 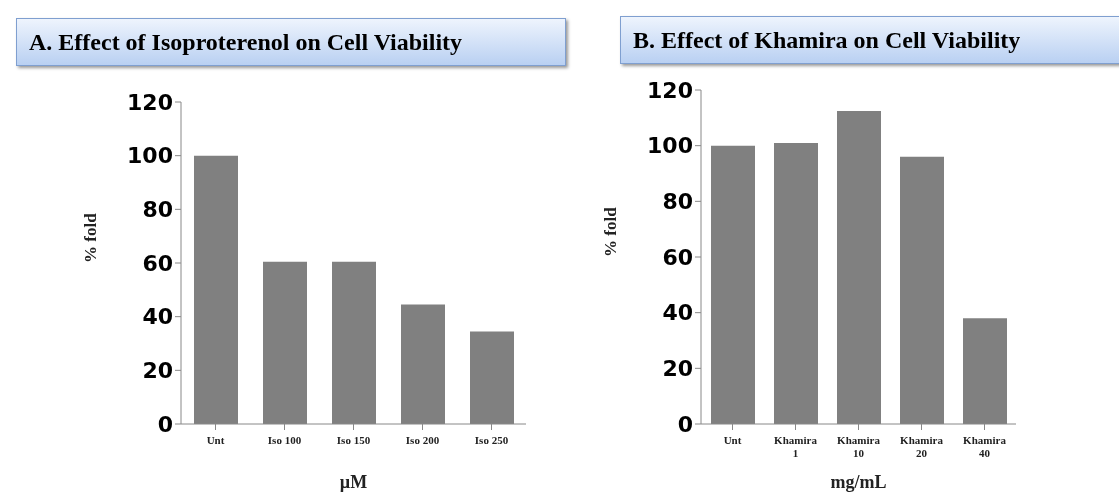 I want to click on x-tick-label: Khamira 10, so click(x=859, y=446).